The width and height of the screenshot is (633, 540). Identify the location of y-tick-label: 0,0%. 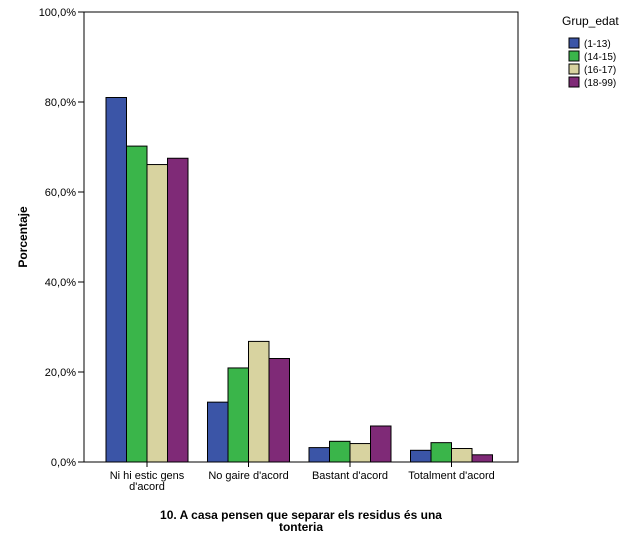
(63, 463).